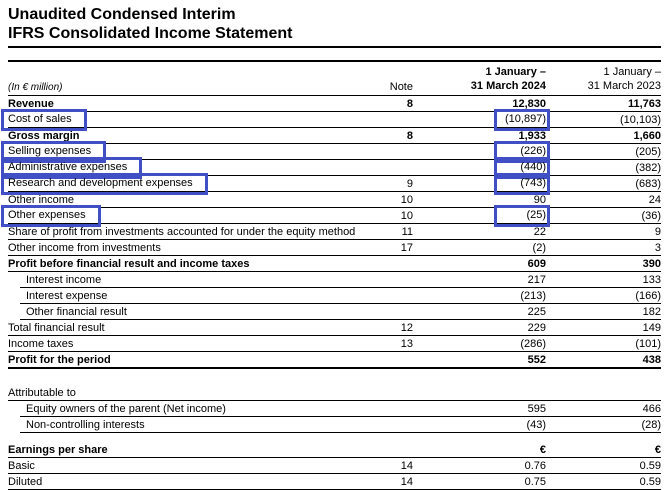  Describe the element at coordinates (479, 280) in the screenshot. I see `value-2024-cell: 217` at that location.